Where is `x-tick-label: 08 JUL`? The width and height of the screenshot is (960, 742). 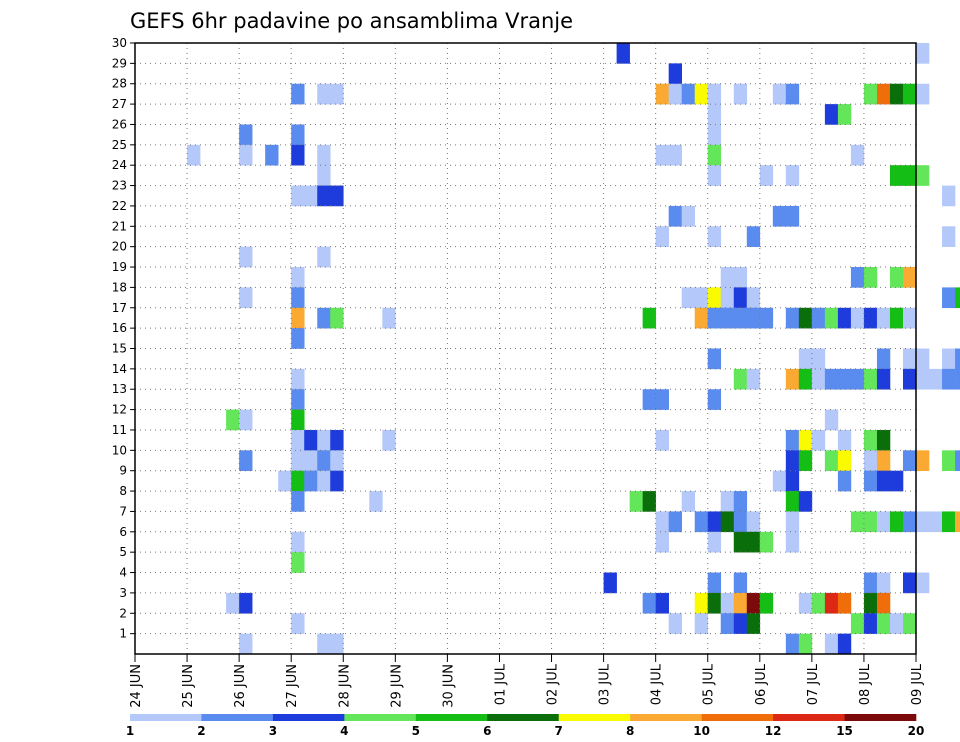 x-tick-label: 08 JUL is located at coordinates (865, 684).